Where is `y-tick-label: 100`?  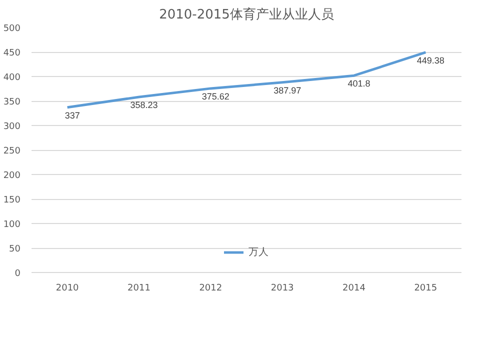 y-tick-label: 100 is located at coordinates (12, 225).